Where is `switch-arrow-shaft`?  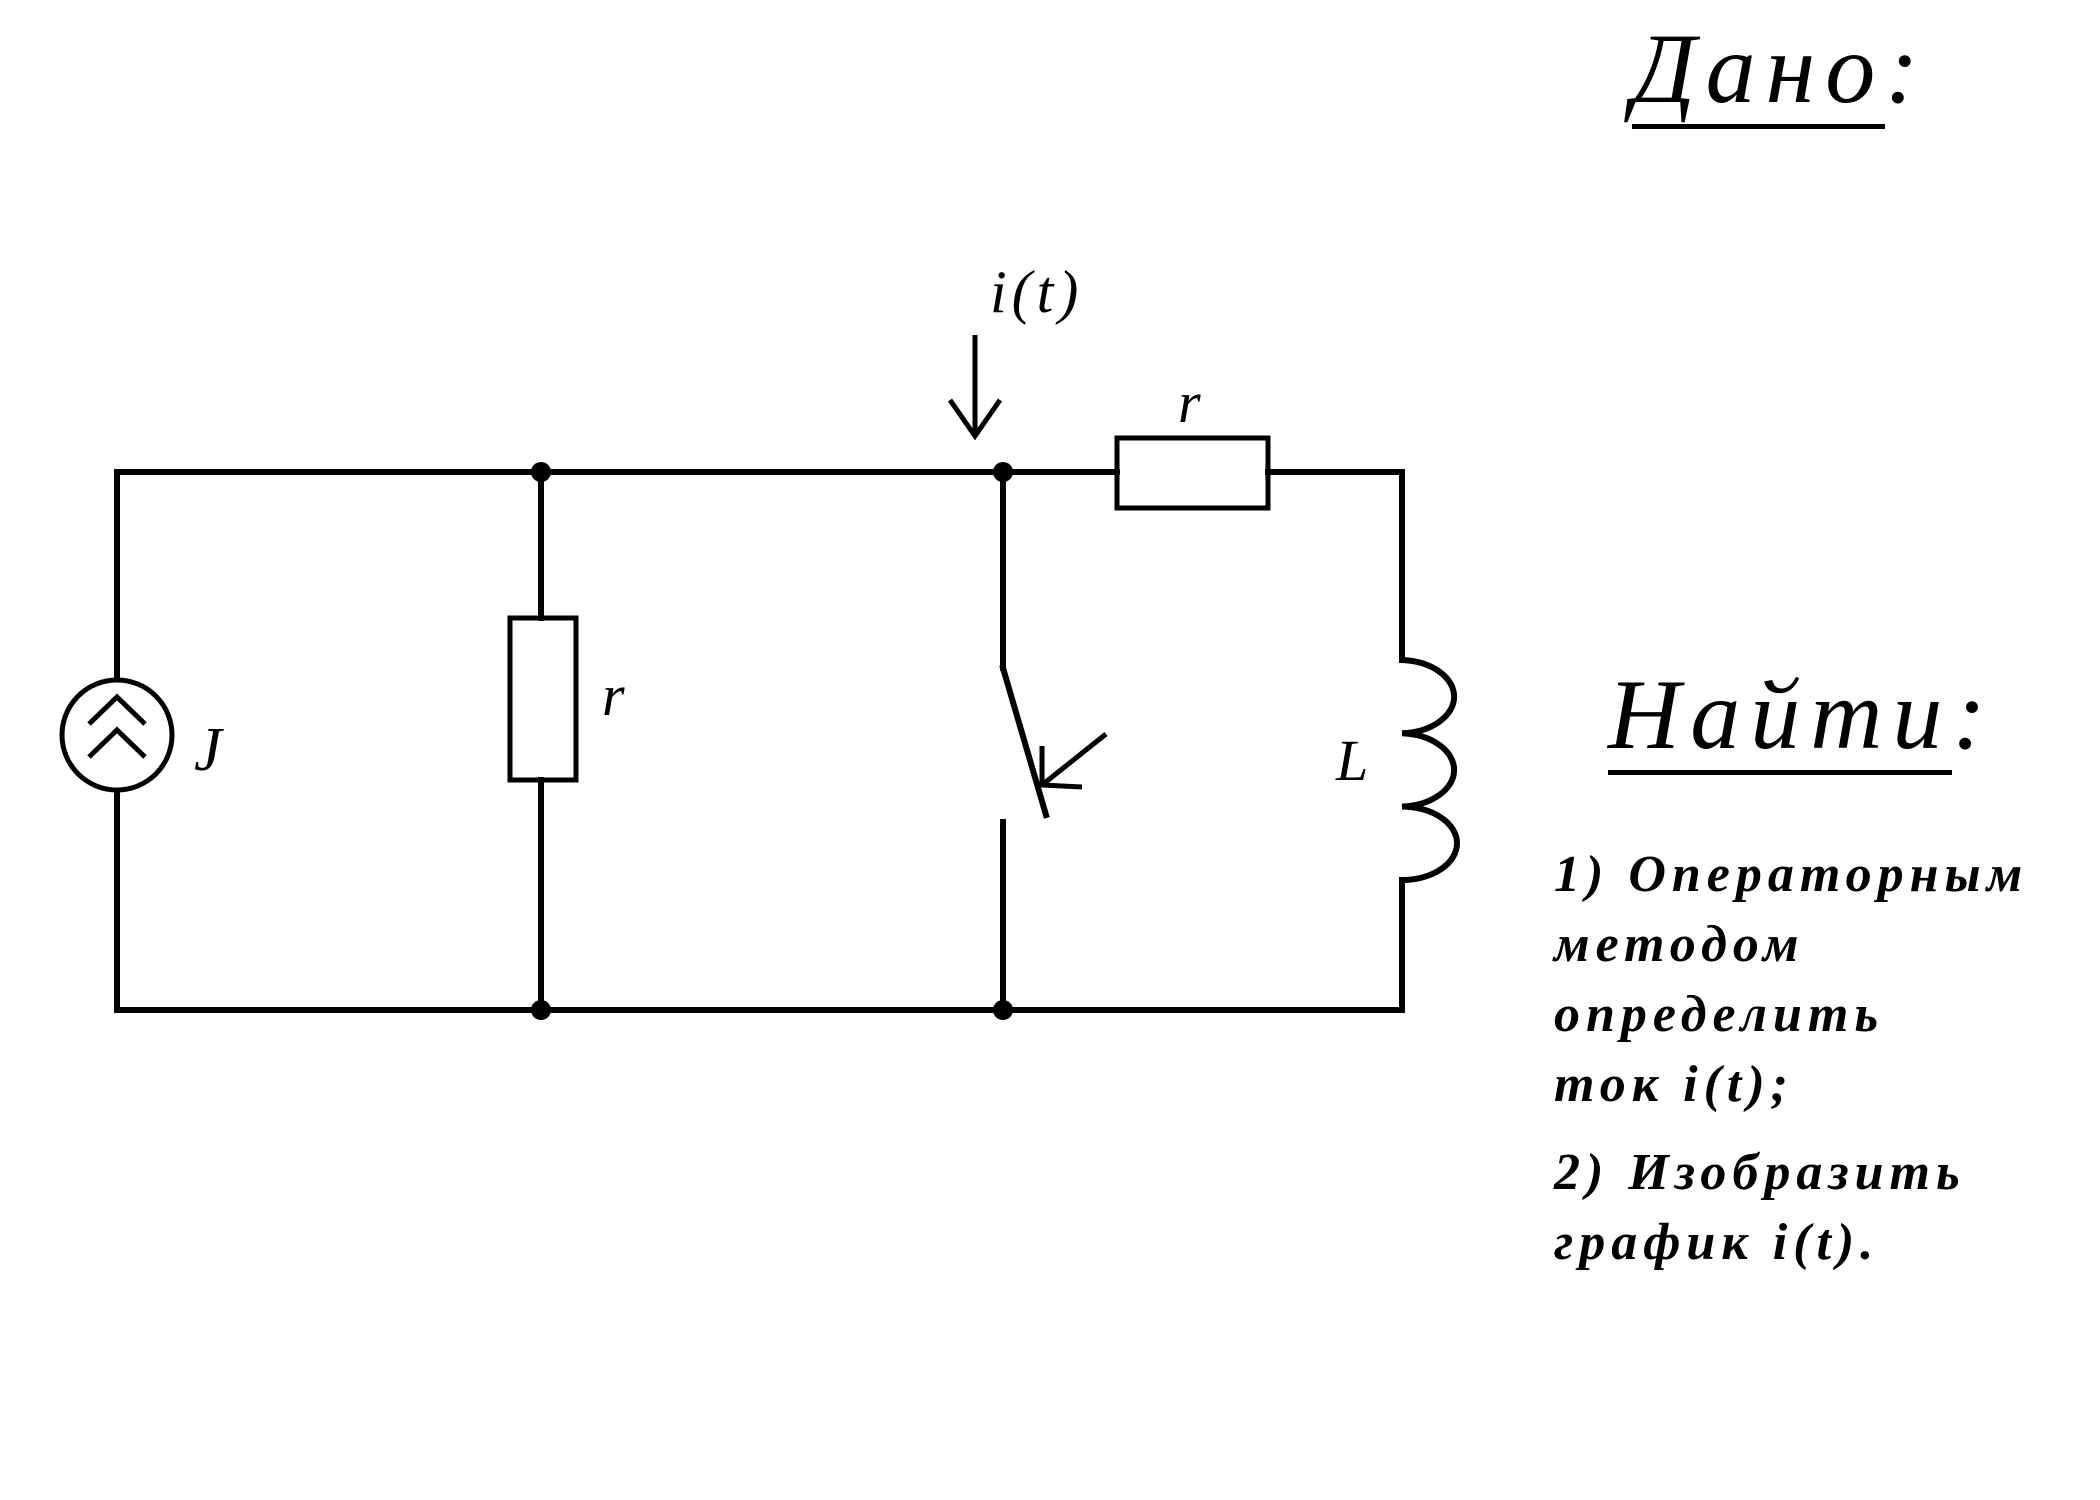
switch-arrow-shaft is located at coordinates (1074, 759).